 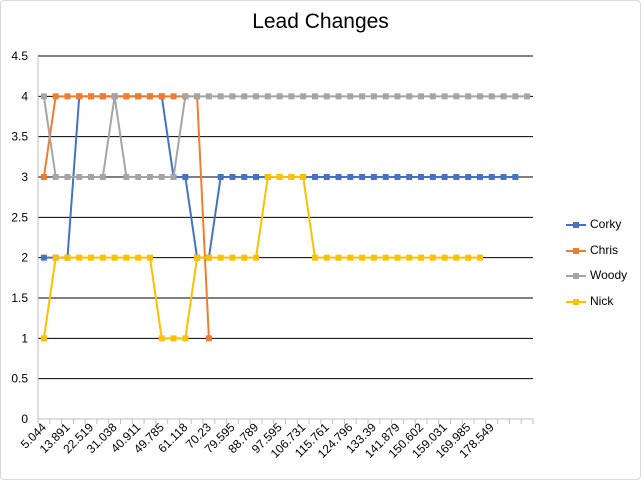 What do you see at coordinates (19, 298) in the screenshot?
I see `y-tick-label: 1.5` at bounding box center [19, 298].